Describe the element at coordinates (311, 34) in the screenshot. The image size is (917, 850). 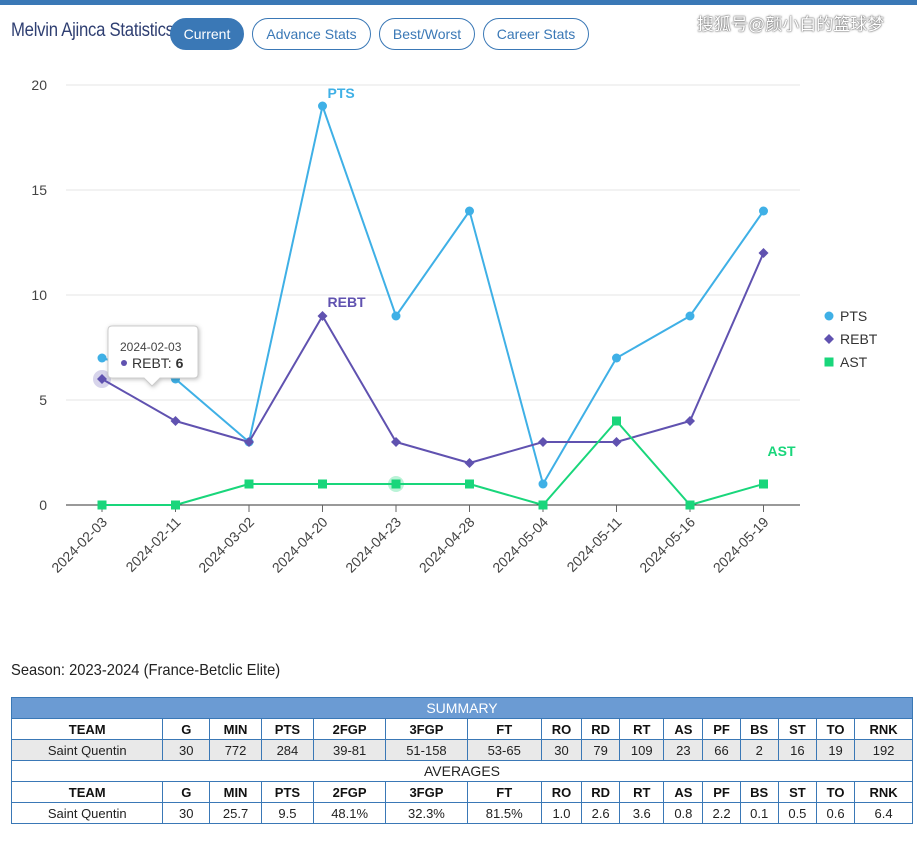
I see `tab-advance-stats: Advance Stats` at that location.